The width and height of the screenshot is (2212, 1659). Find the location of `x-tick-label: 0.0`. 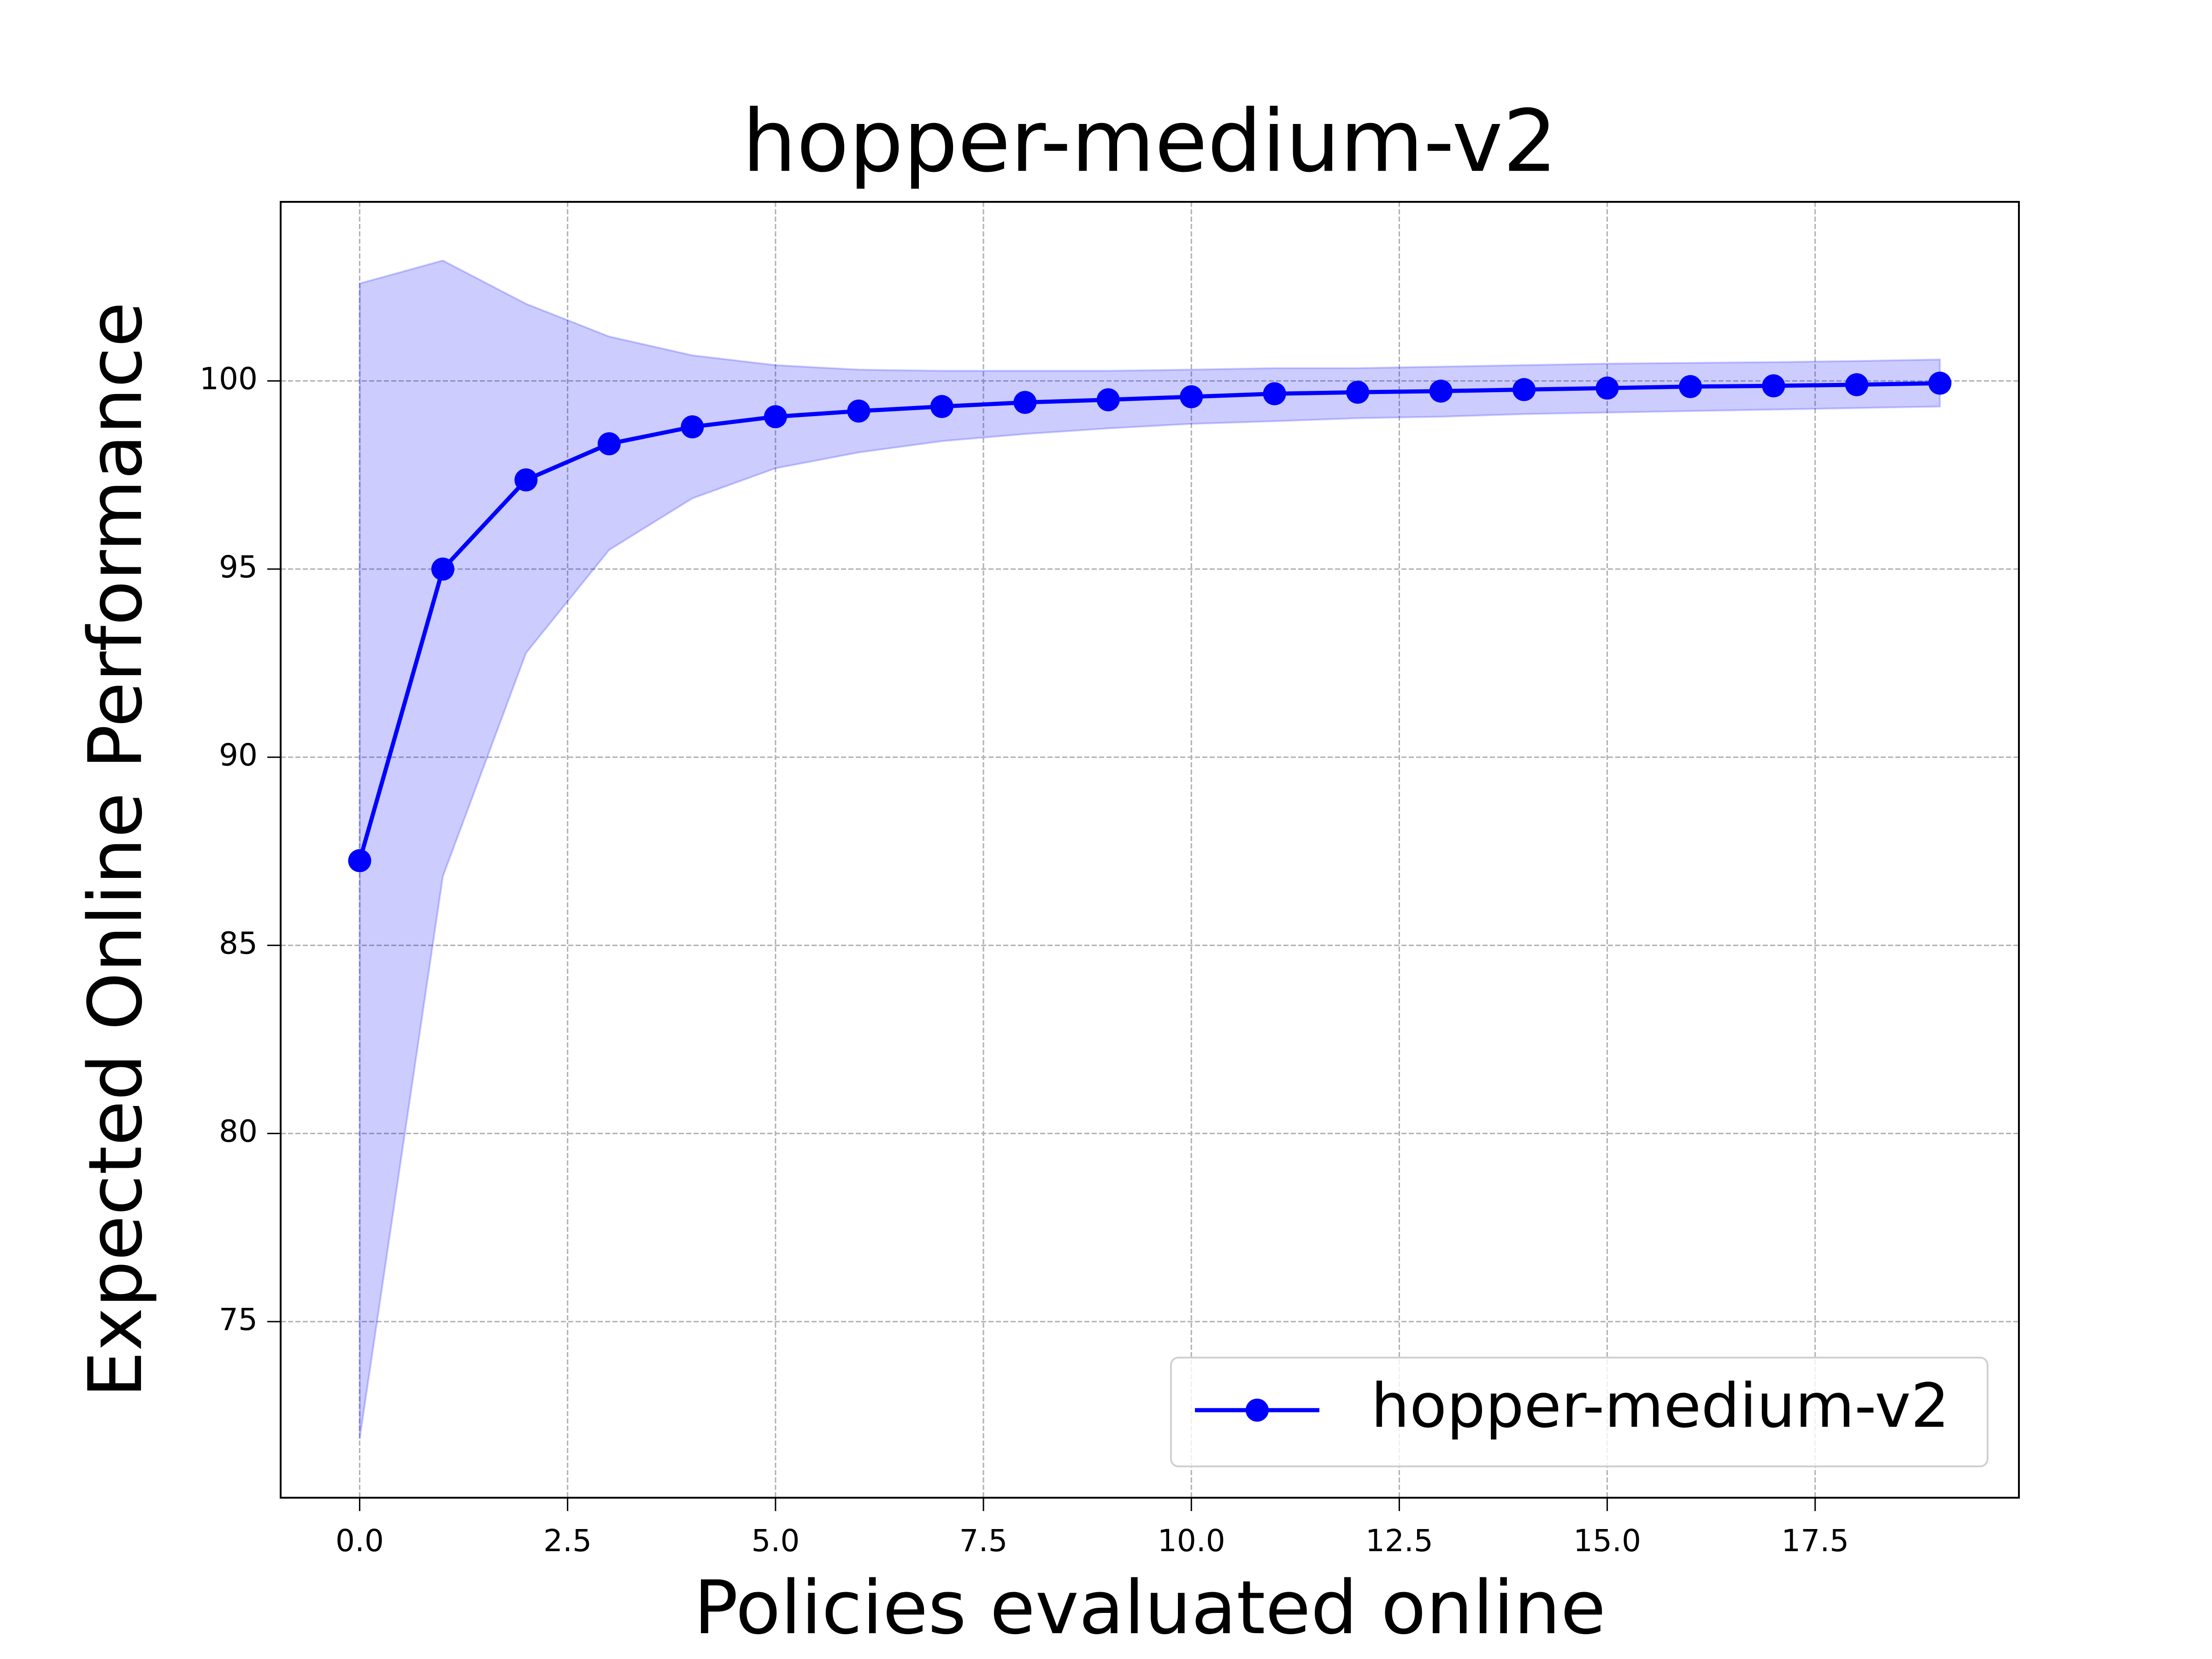

x-tick-label: 0.0 is located at coordinates (359, 1541).